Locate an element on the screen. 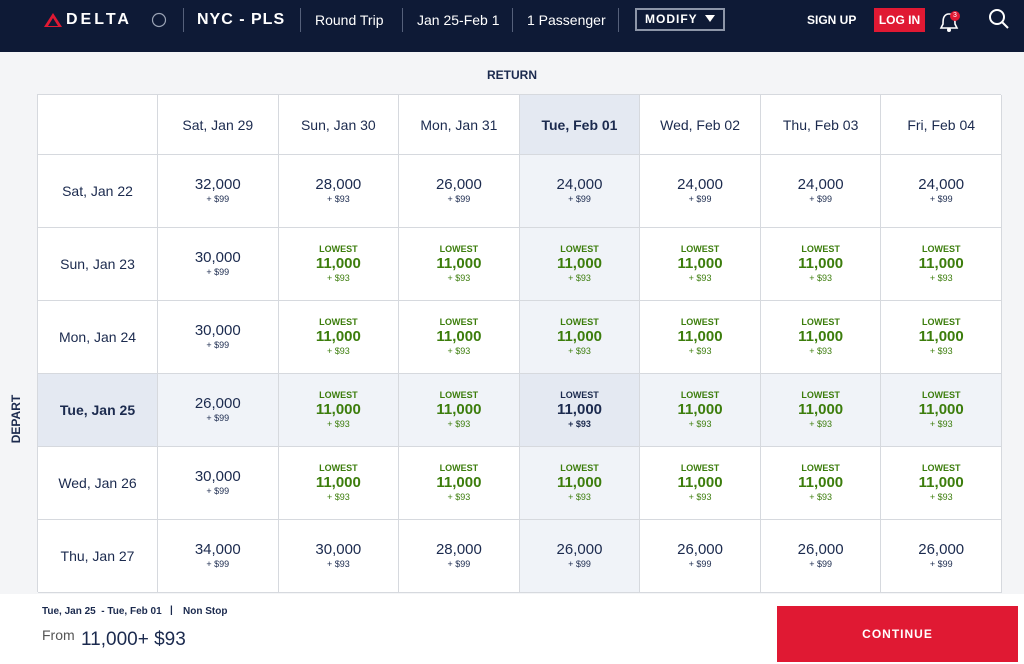 Image resolution: width=1024 pixels, height=664 pixels. return-date: Thu, Feb 03 is located at coordinates (821, 125).